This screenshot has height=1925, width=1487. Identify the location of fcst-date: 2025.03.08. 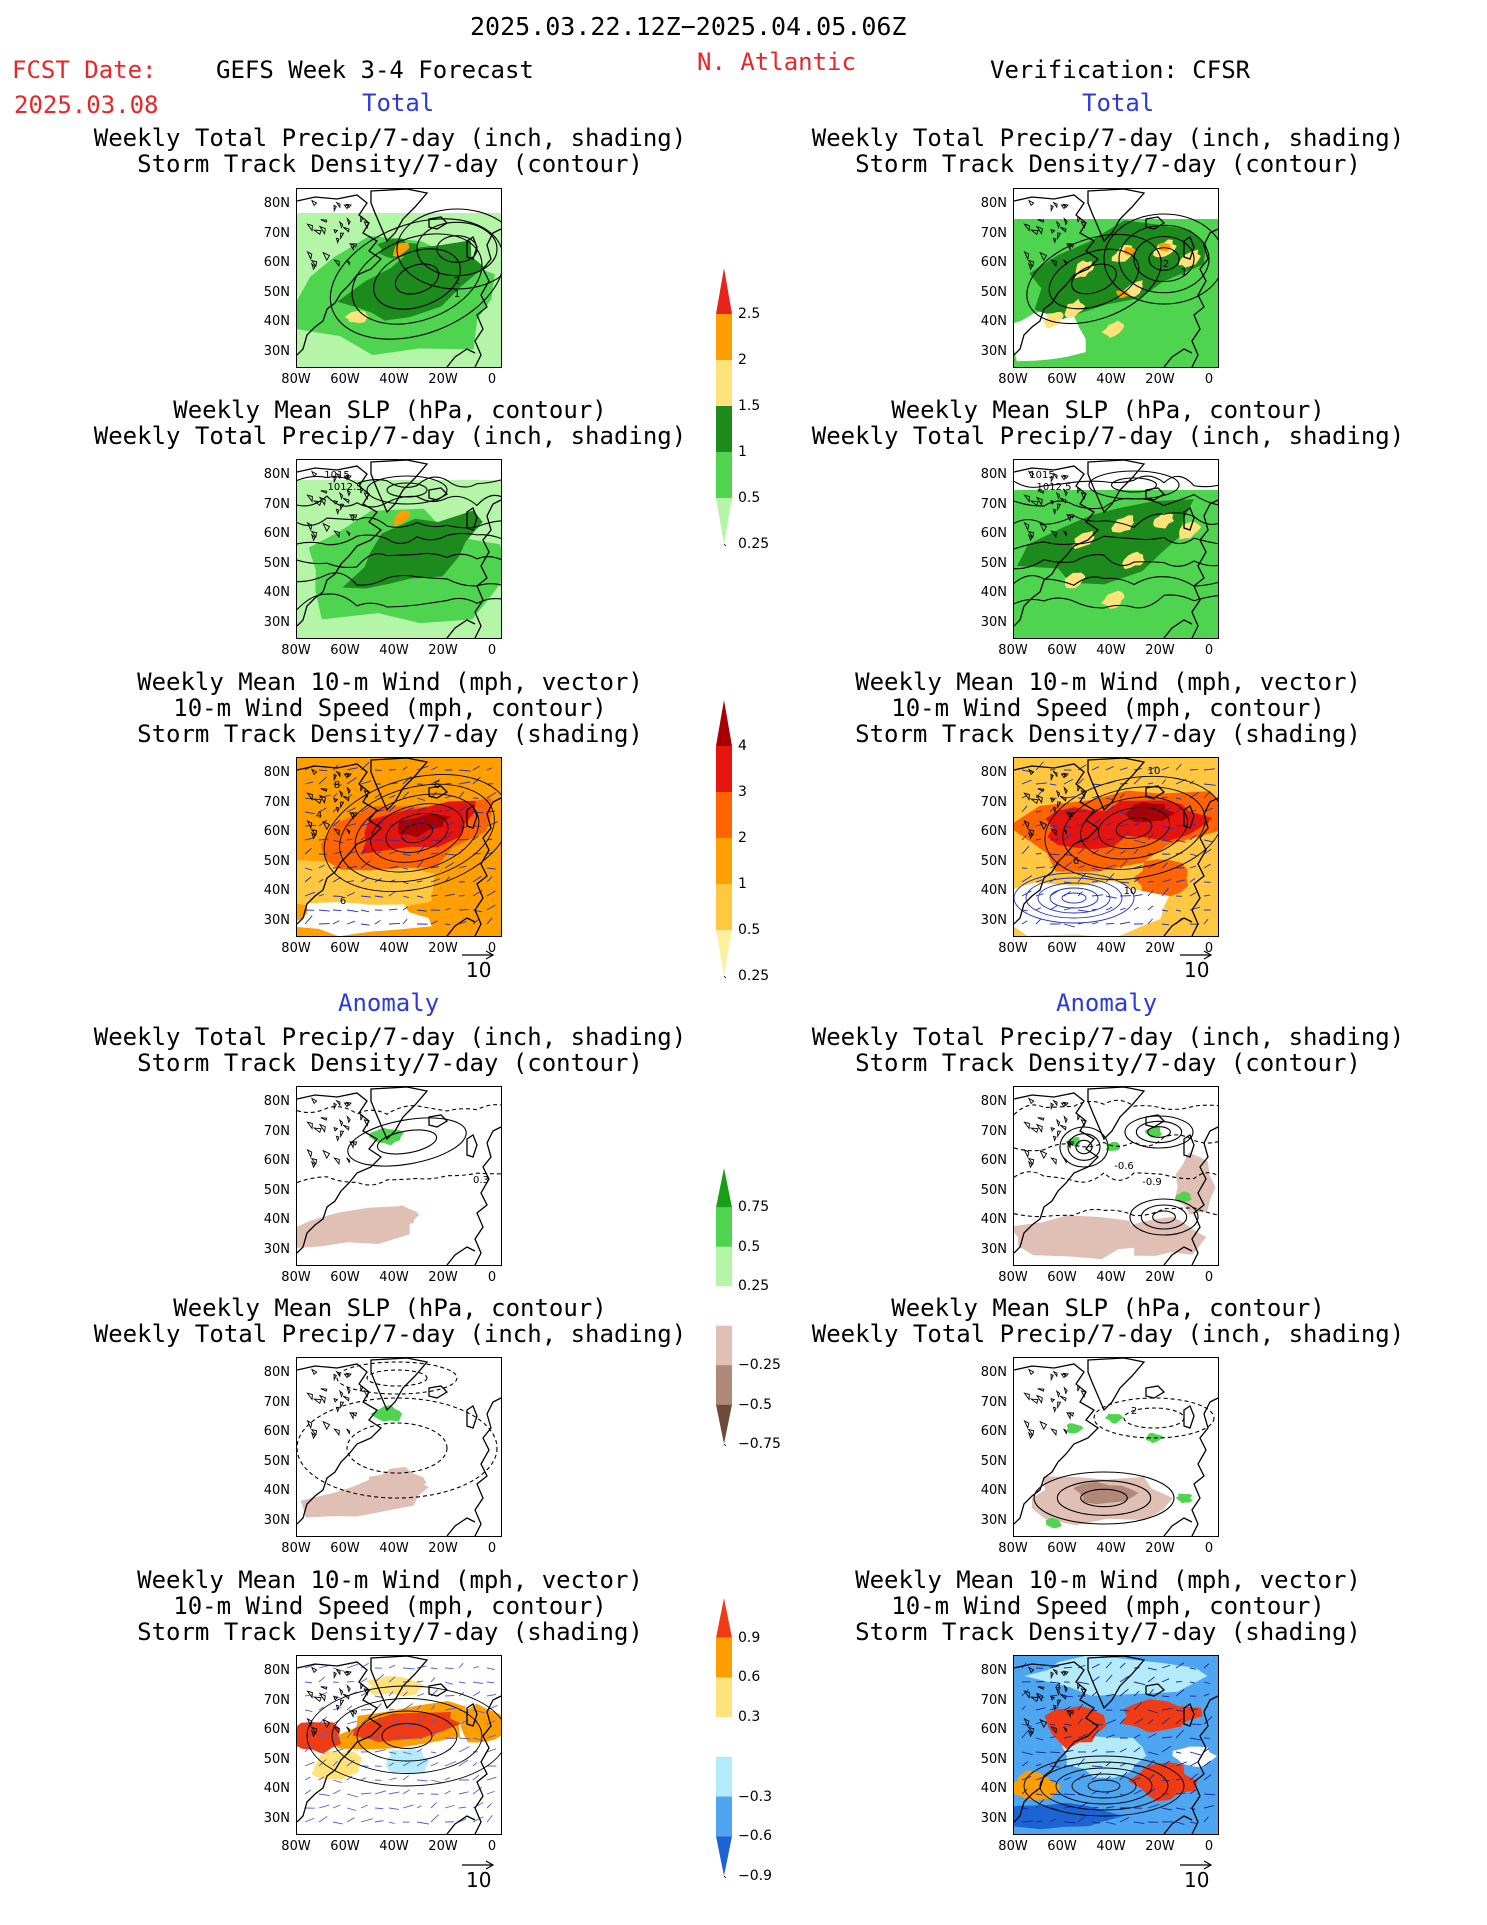
(86, 105).